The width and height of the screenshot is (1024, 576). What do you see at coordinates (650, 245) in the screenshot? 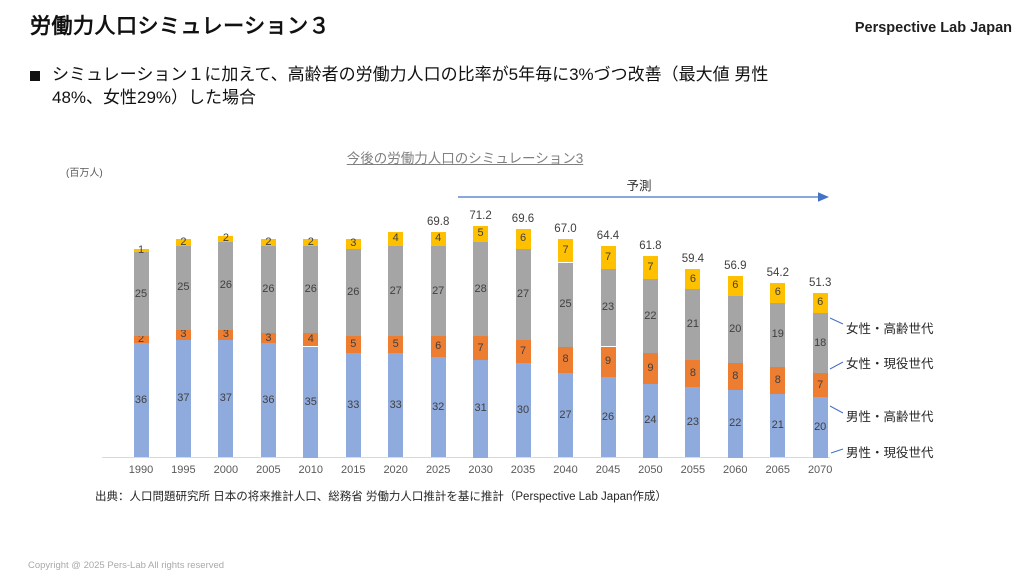
I see `total-value-label: 61.8` at bounding box center [650, 245].